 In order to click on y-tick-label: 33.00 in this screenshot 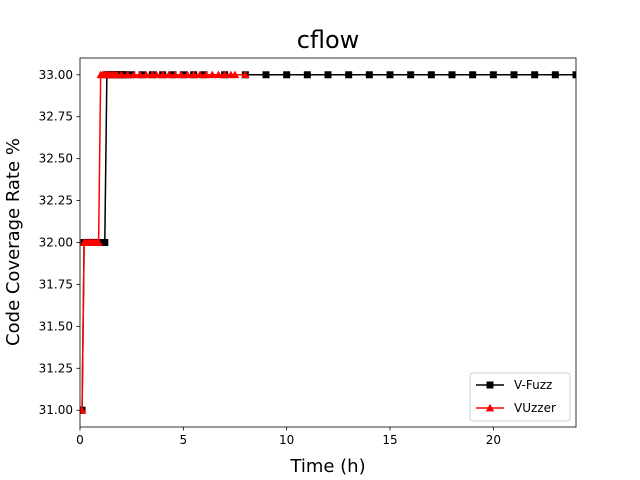, I will do `click(56, 75)`.